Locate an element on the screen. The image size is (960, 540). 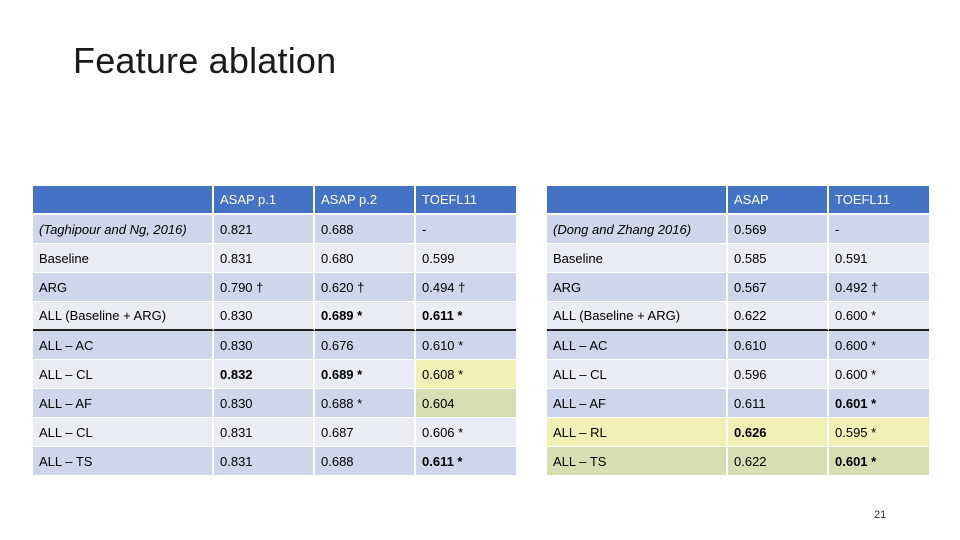
table-row: ARG 0.567 0.492 † is located at coordinates (738, 287).